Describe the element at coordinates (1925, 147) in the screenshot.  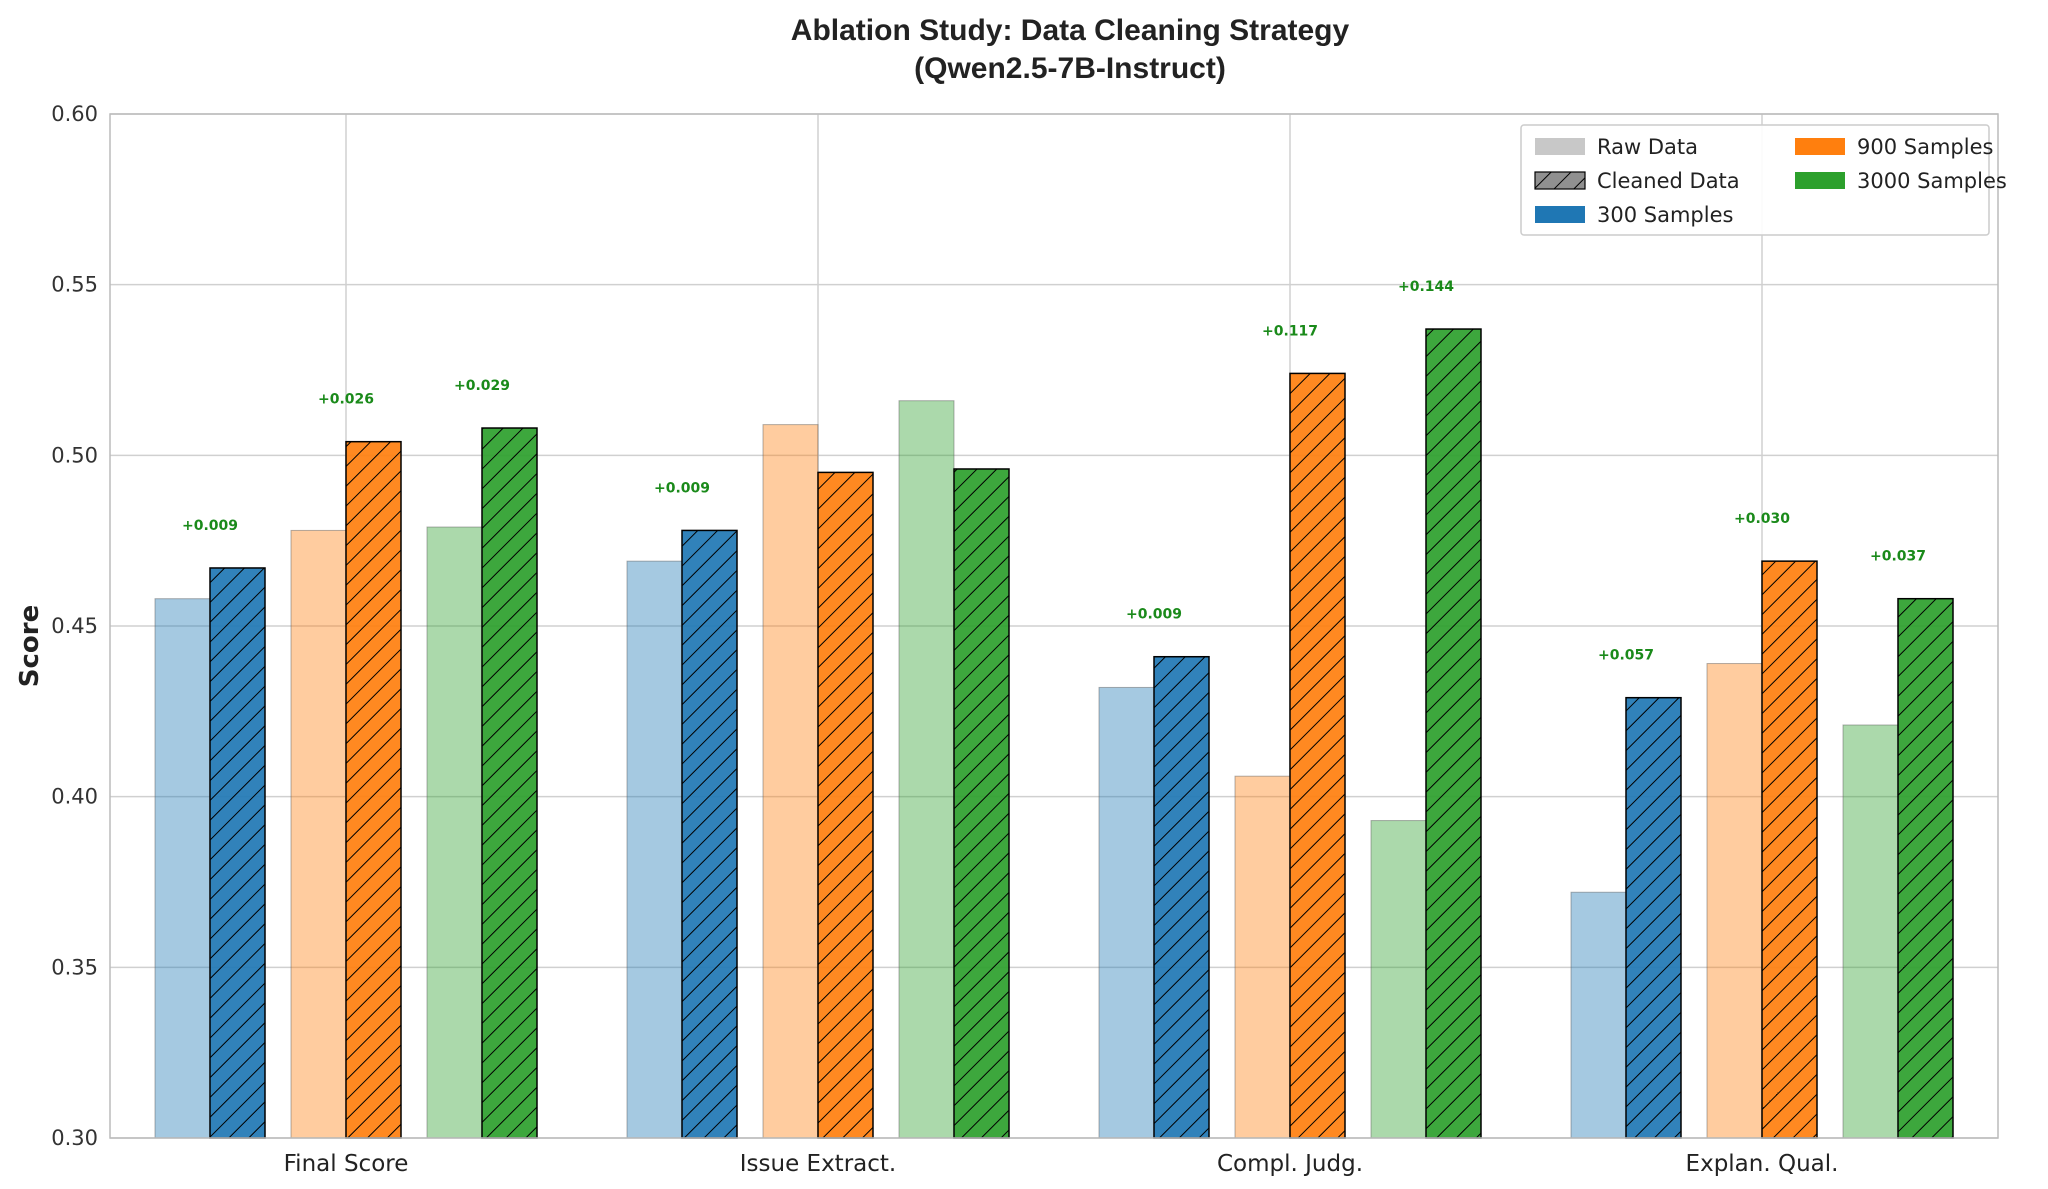
I see `legend-label: 900 Samples` at that location.